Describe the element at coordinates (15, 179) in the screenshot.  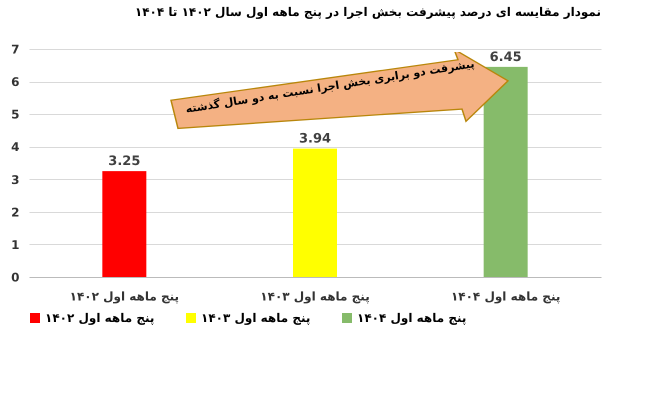
I see `y-tick-label: 3` at that location.